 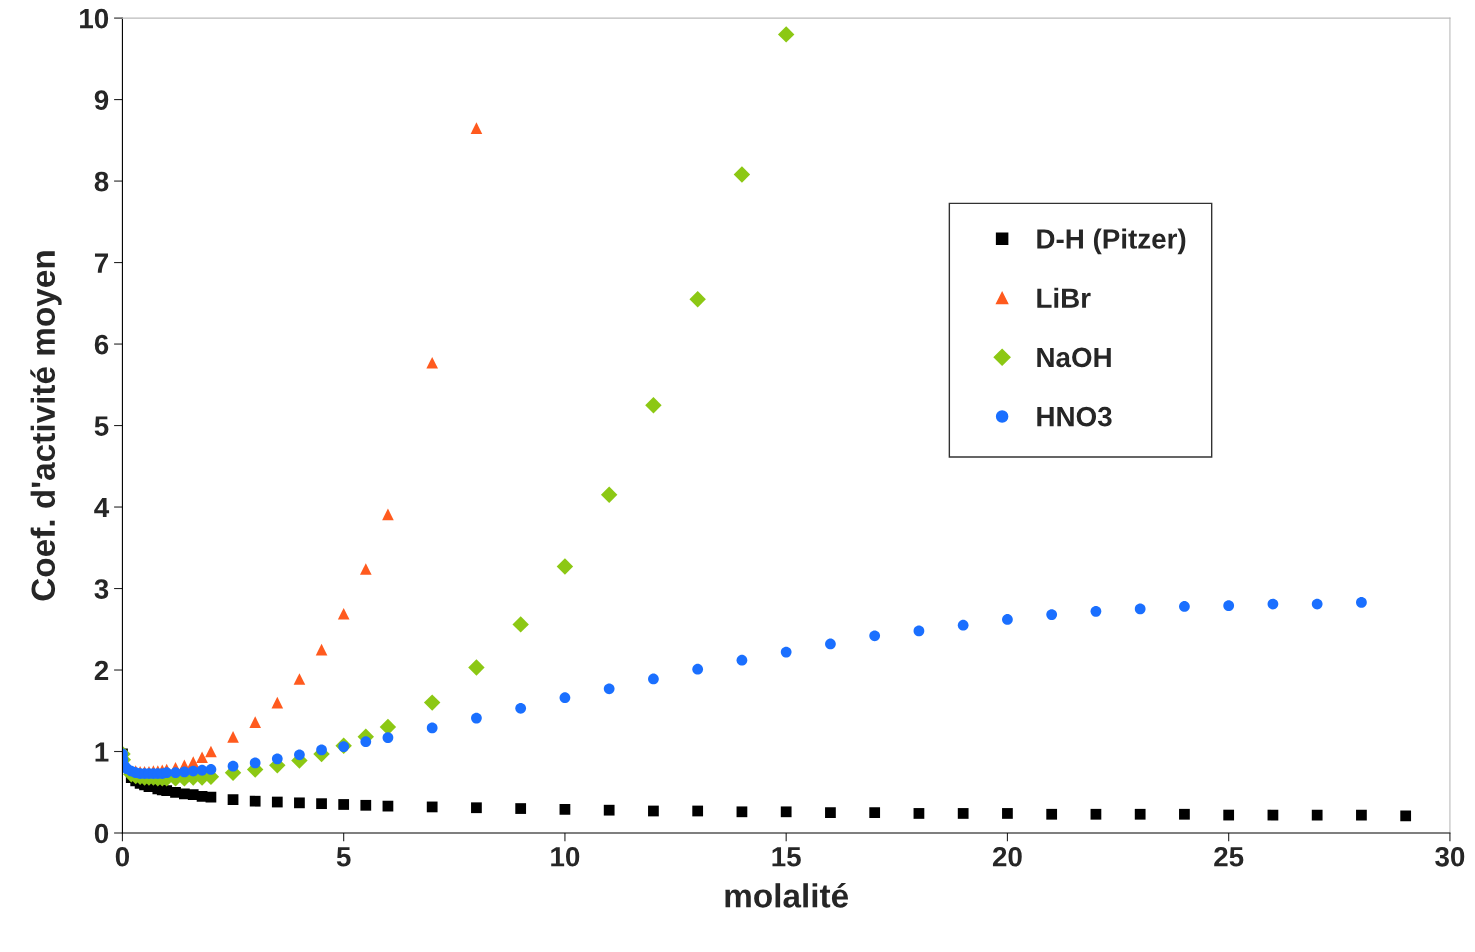 What do you see at coordinates (122, 856) in the screenshot?
I see `x-tick-label: 0` at bounding box center [122, 856].